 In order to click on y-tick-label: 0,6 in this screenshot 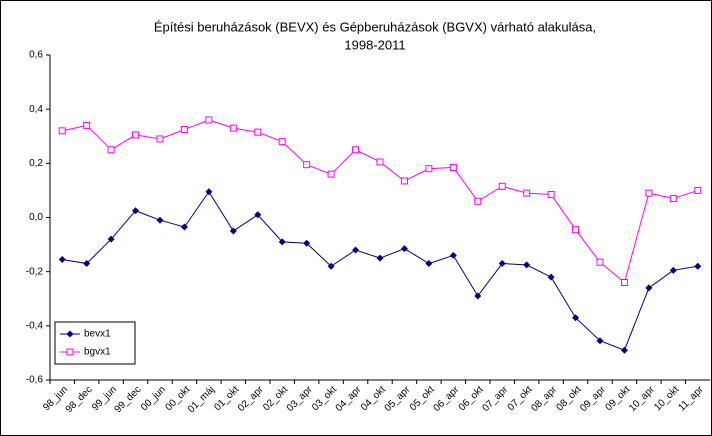, I will do `click(36, 55)`.